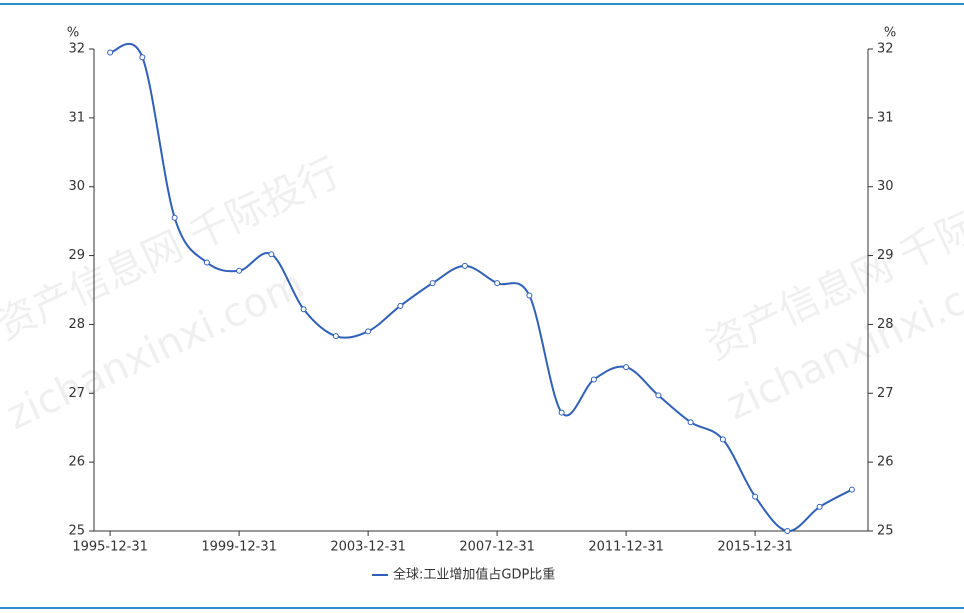 The image size is (964, 613). What do you see at coordinates (626, 547) in the screenshot?
I see `x-tick-label: 2011-12-31` at bounding box center [626, 547].